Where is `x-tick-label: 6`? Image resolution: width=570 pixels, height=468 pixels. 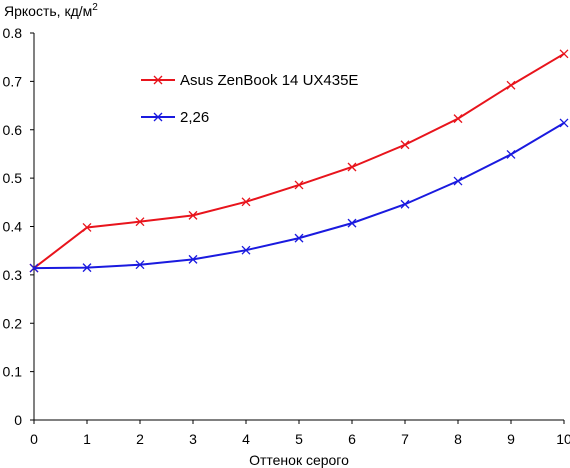
x-tick-label: 6 is located at coordinates (352, 439).